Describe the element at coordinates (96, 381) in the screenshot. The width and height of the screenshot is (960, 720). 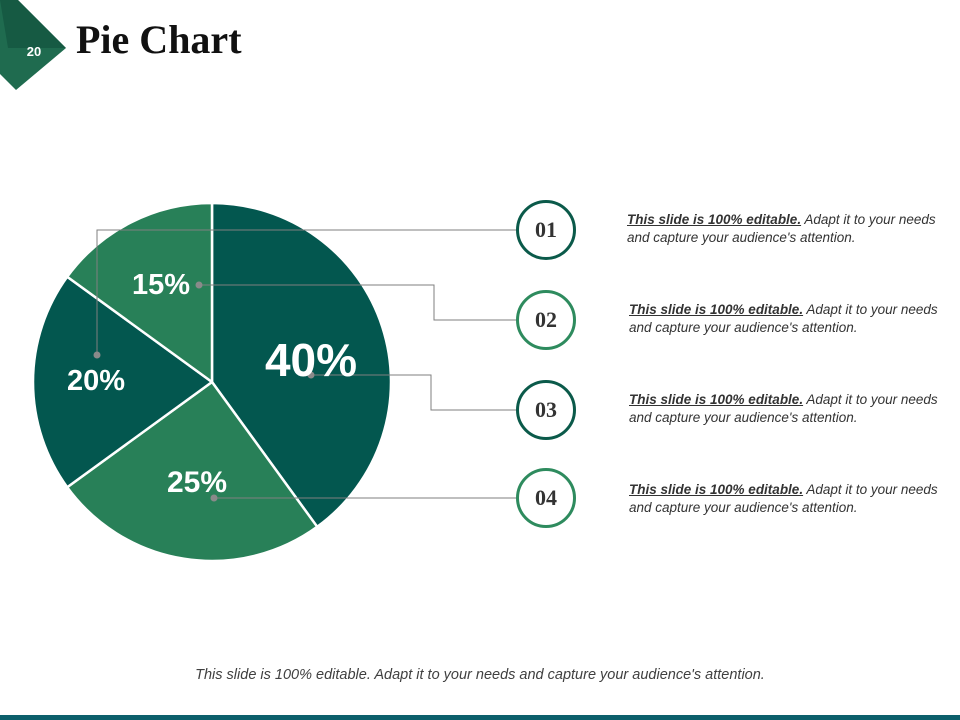
I see `slice-label-20: 20%` at that location.